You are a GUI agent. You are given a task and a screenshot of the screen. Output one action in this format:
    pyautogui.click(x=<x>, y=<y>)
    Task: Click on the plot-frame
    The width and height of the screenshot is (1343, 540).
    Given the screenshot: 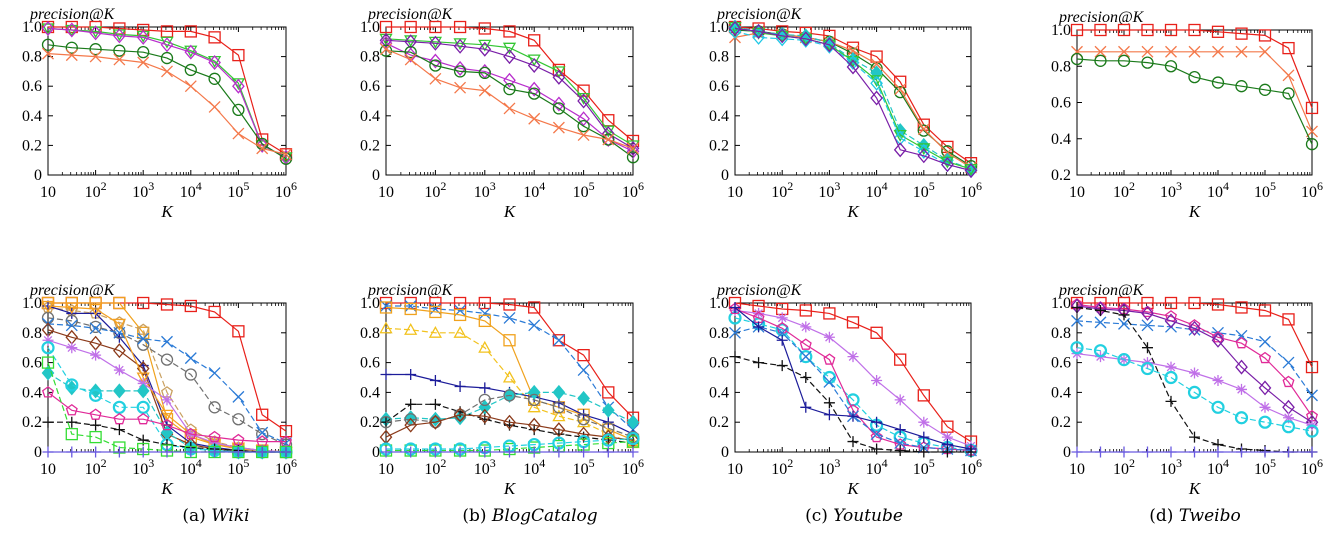 What is the action you would take?
    pyautogui.click(x=853, y=377)
    